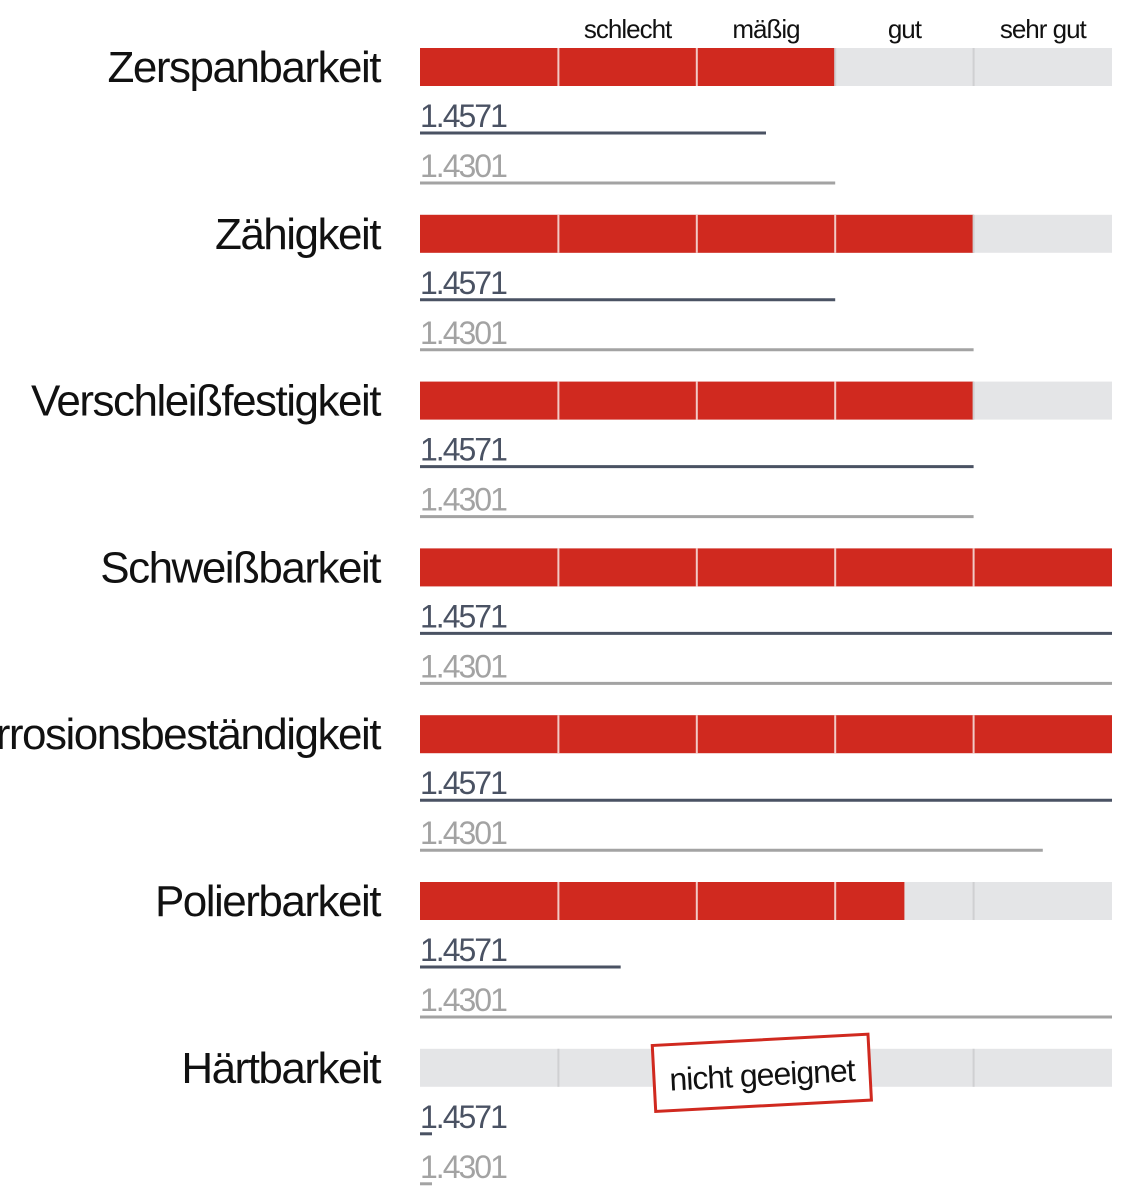  I want to click on category-label: Zerspanbarkeit, so click(245, 67).